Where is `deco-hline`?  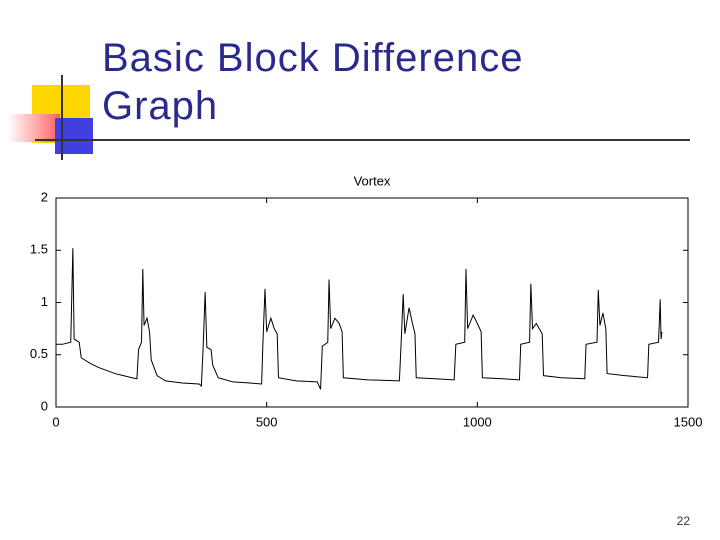
deco-hline is located at coordinates (362, 140).